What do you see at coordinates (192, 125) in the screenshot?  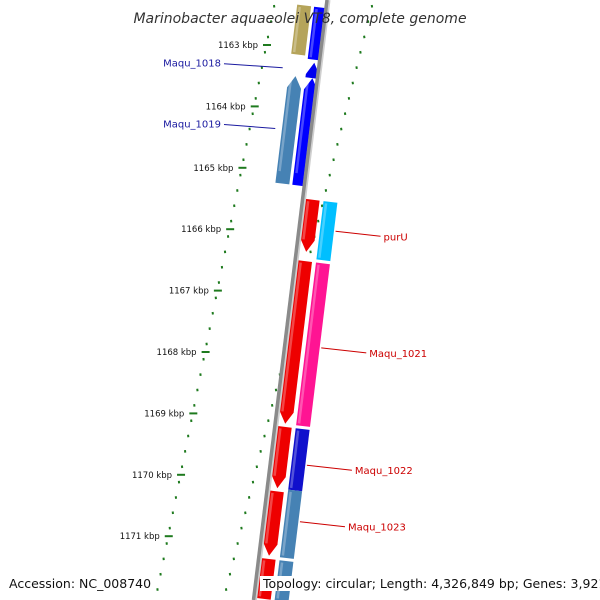 I see `gene-label-text: Maqu_1019` at bounding box center [192, 125].